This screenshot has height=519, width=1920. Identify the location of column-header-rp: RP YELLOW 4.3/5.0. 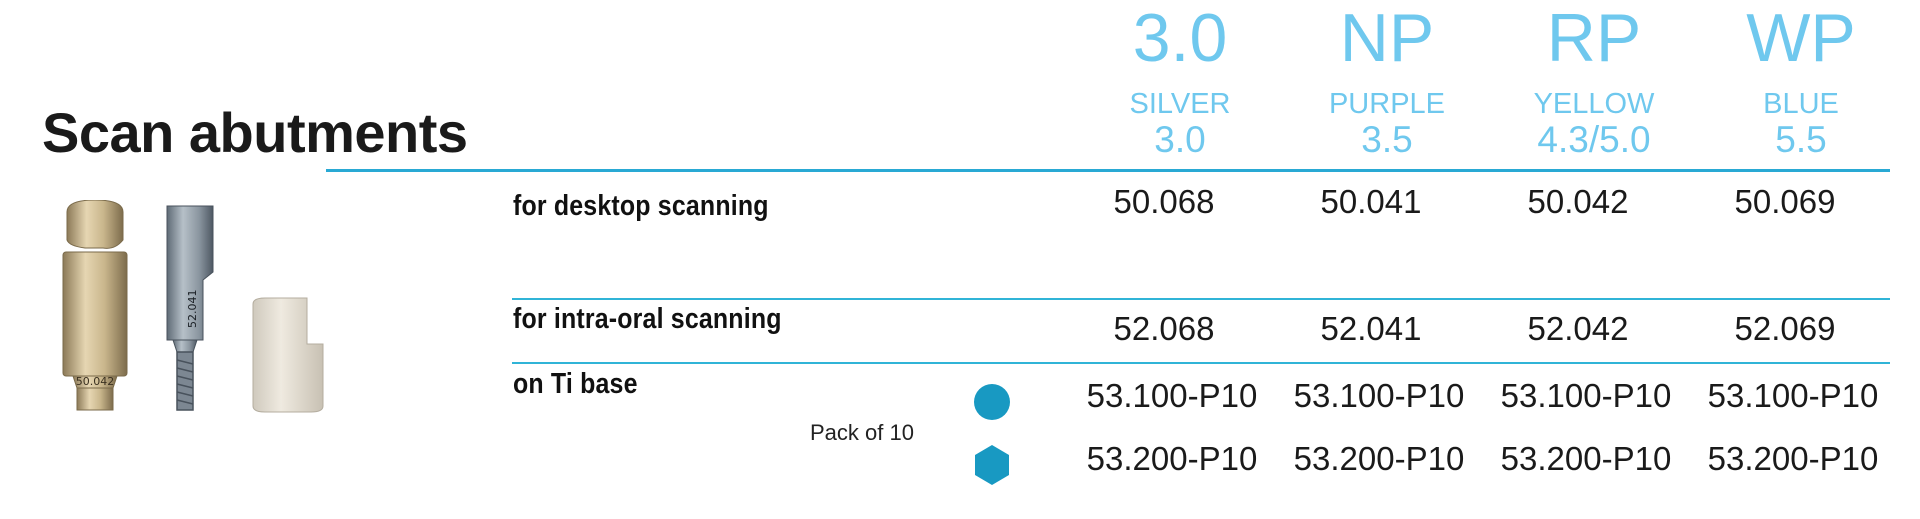
(1594, 79).